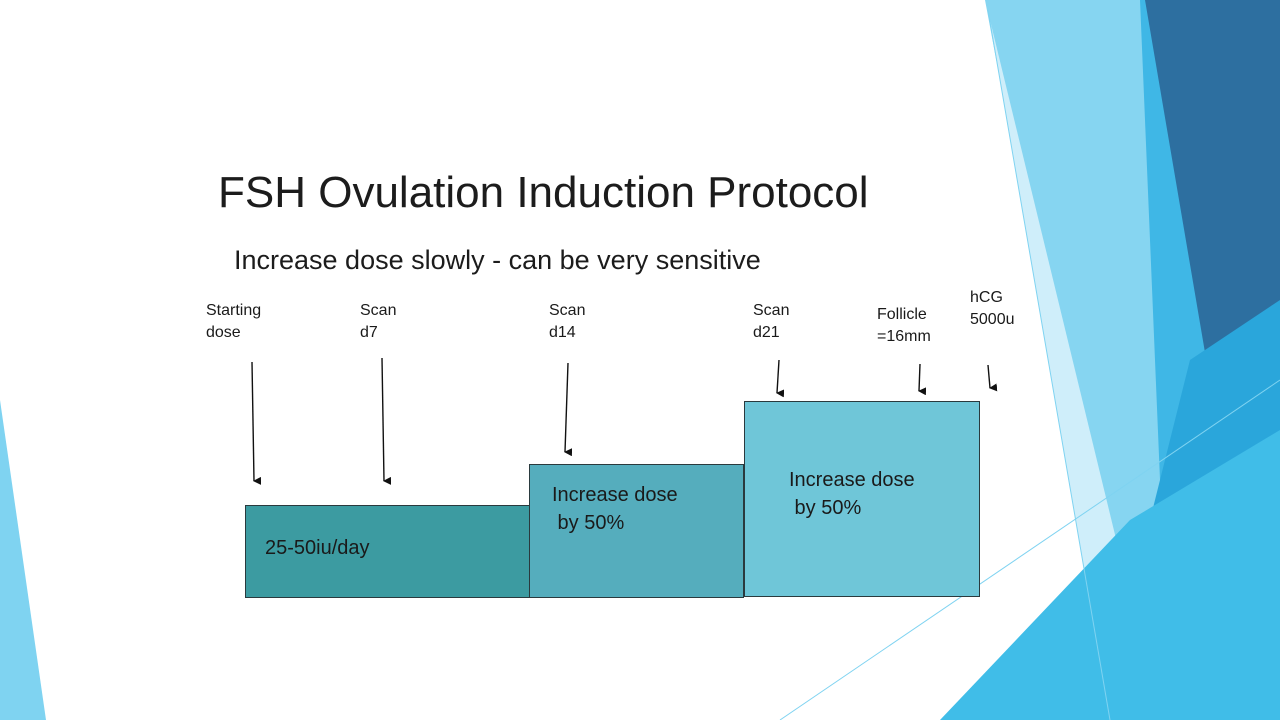 The width and height of the screenshot is (1280, 720). I want to click on bottom-blue-panel, so click(1110, 575).